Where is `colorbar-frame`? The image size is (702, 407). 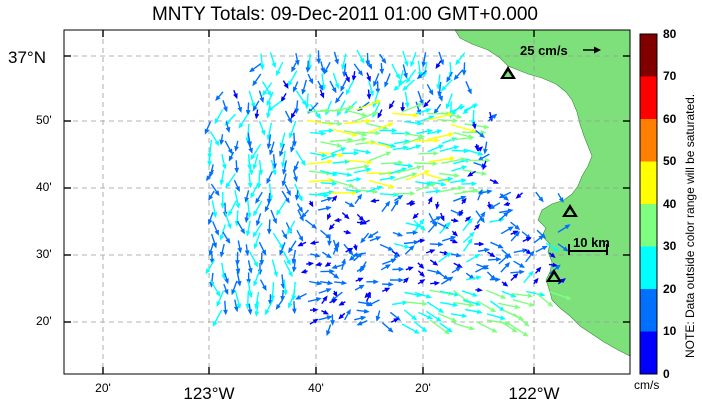 colorbar-frame is located at coordinates (648, 204).